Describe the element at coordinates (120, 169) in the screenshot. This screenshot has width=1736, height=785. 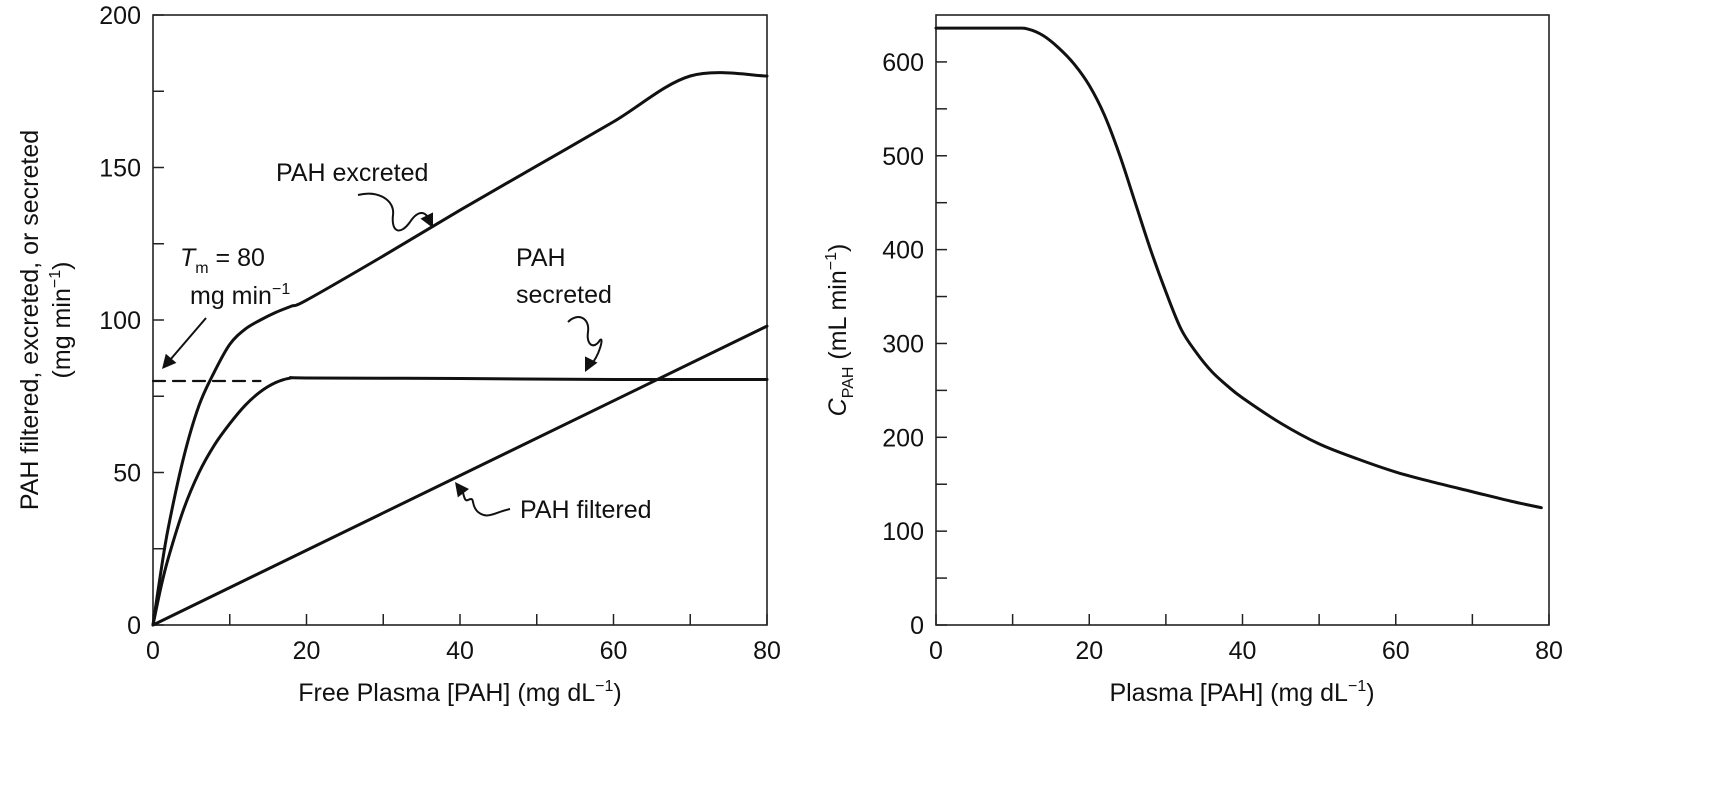
I see `left-y-tick-label: 150` at that location.